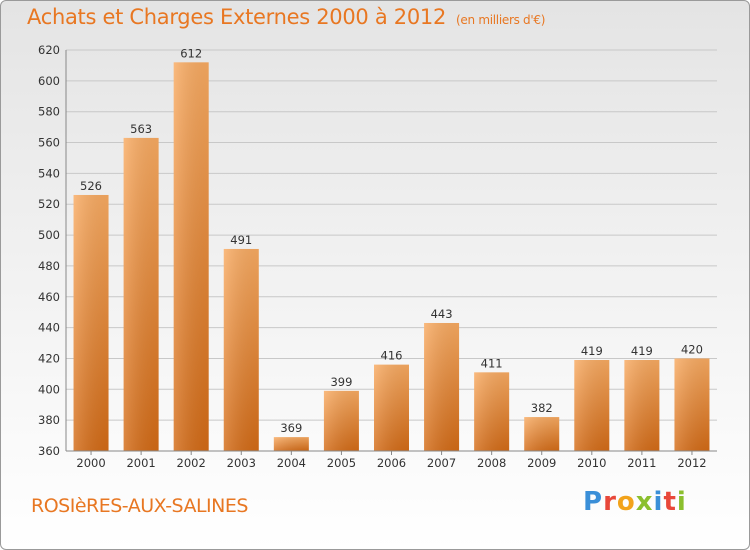 The height and width of the screenshot is (550, 750). What do you see at coordinates (241, 463) in the screenshot?
I see `x-tick-label: 2003` at bounding box center [241, 463].